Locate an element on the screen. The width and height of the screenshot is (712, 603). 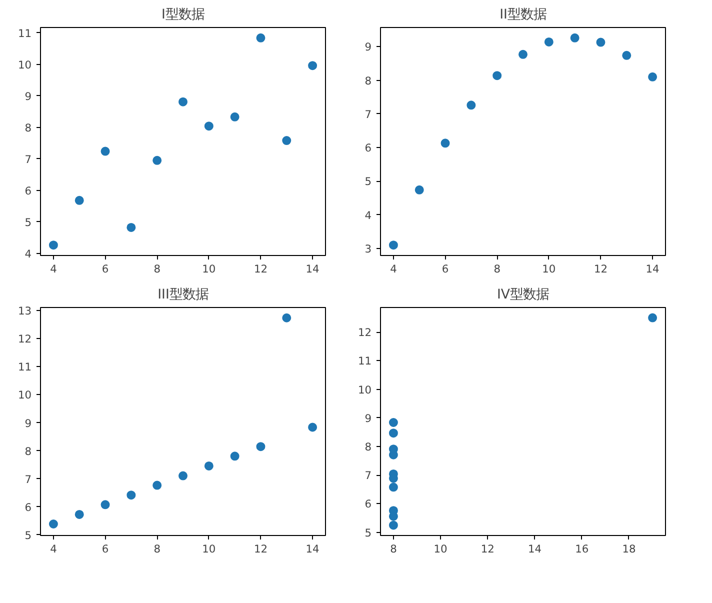
chart-title: IV型数据 is located at coordinates (523, 295).